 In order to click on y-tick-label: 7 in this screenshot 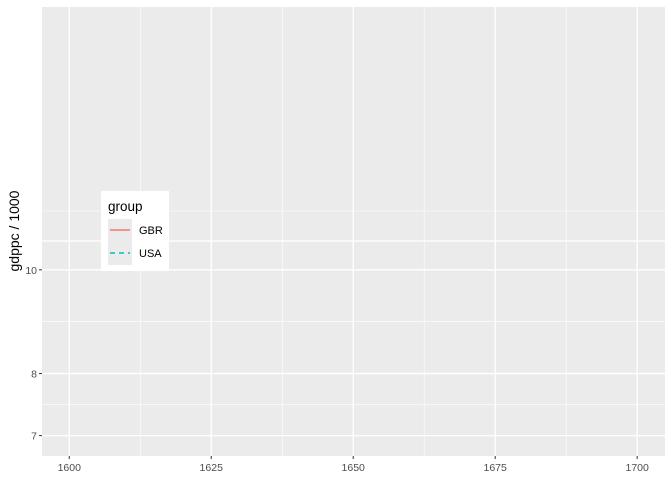, I will do `click(34, 437)`.